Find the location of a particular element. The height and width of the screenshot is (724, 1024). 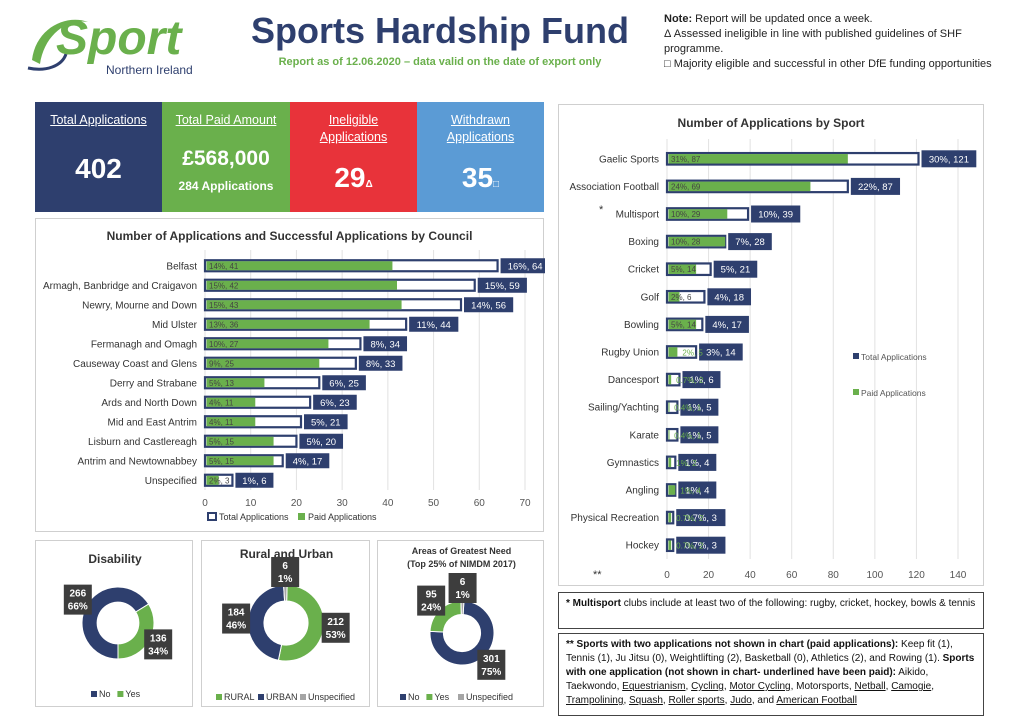

x-tick-label: 0 is located at coordinates (667, 575).